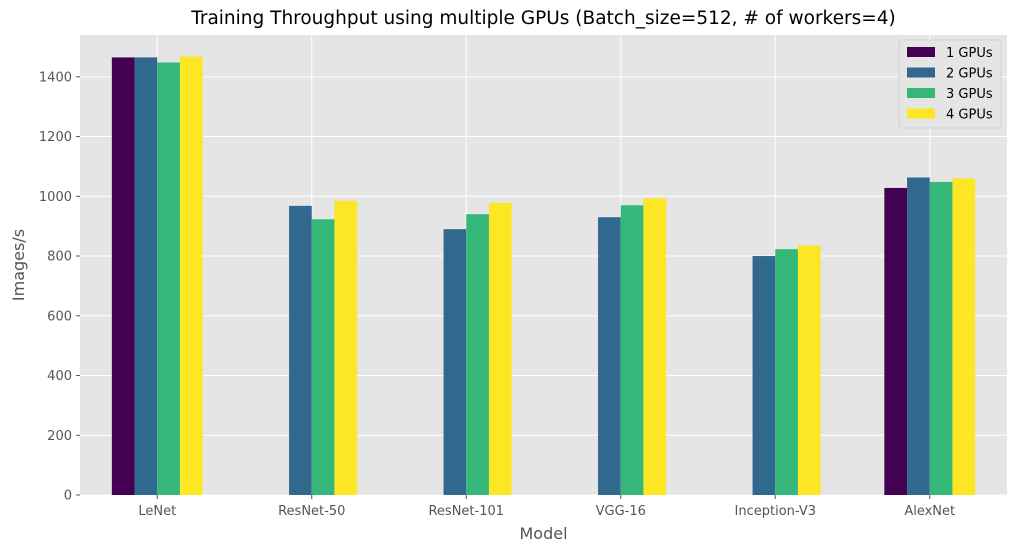 The width and height of the screenshot is (1018, 552). What do you see at coordinates (543, 533) in the screenshot?
I see `x-axis-label: Model` at bounding box center [543, 533].